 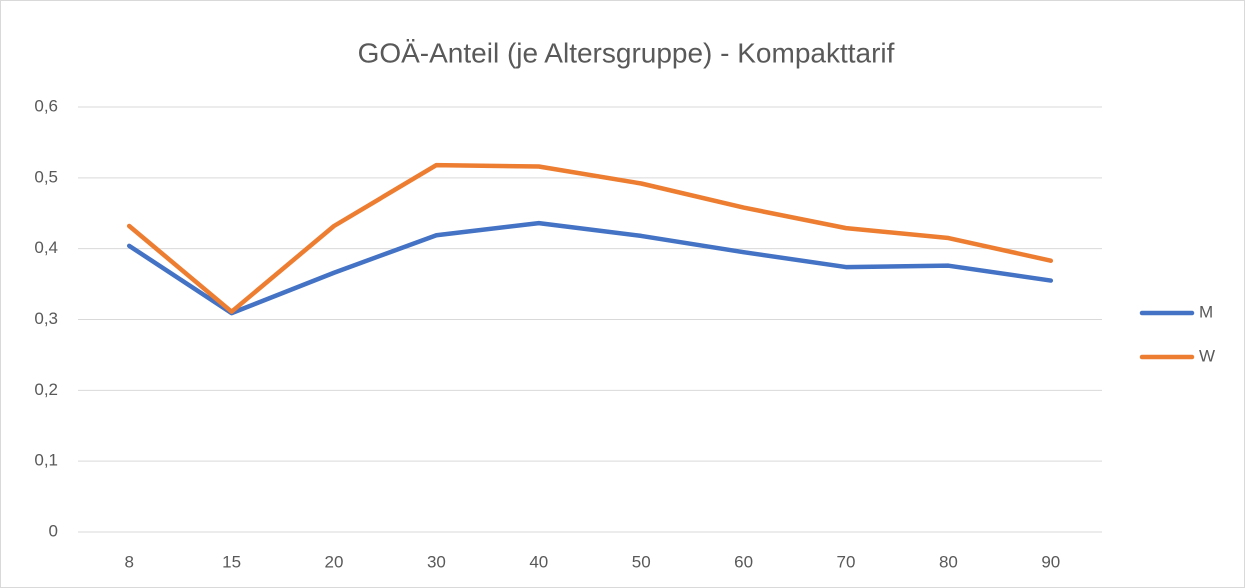 I want to click on x-tick-label: 30, so click(x=436, y=561).